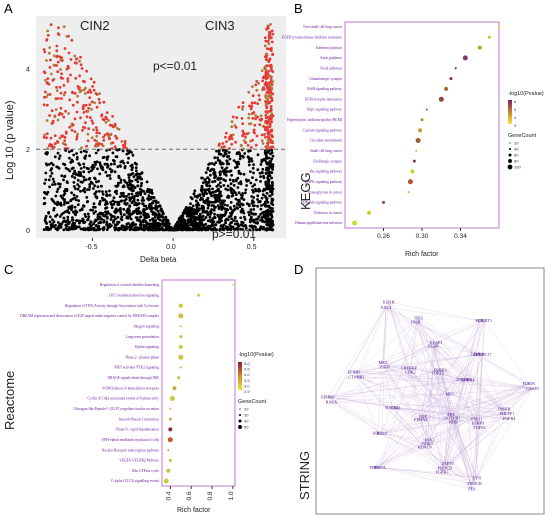 The image size is (550, 518). Describe the element at coordinates (504, 408) in the screenshot. I see `string-node-label: INSRR` at that location.